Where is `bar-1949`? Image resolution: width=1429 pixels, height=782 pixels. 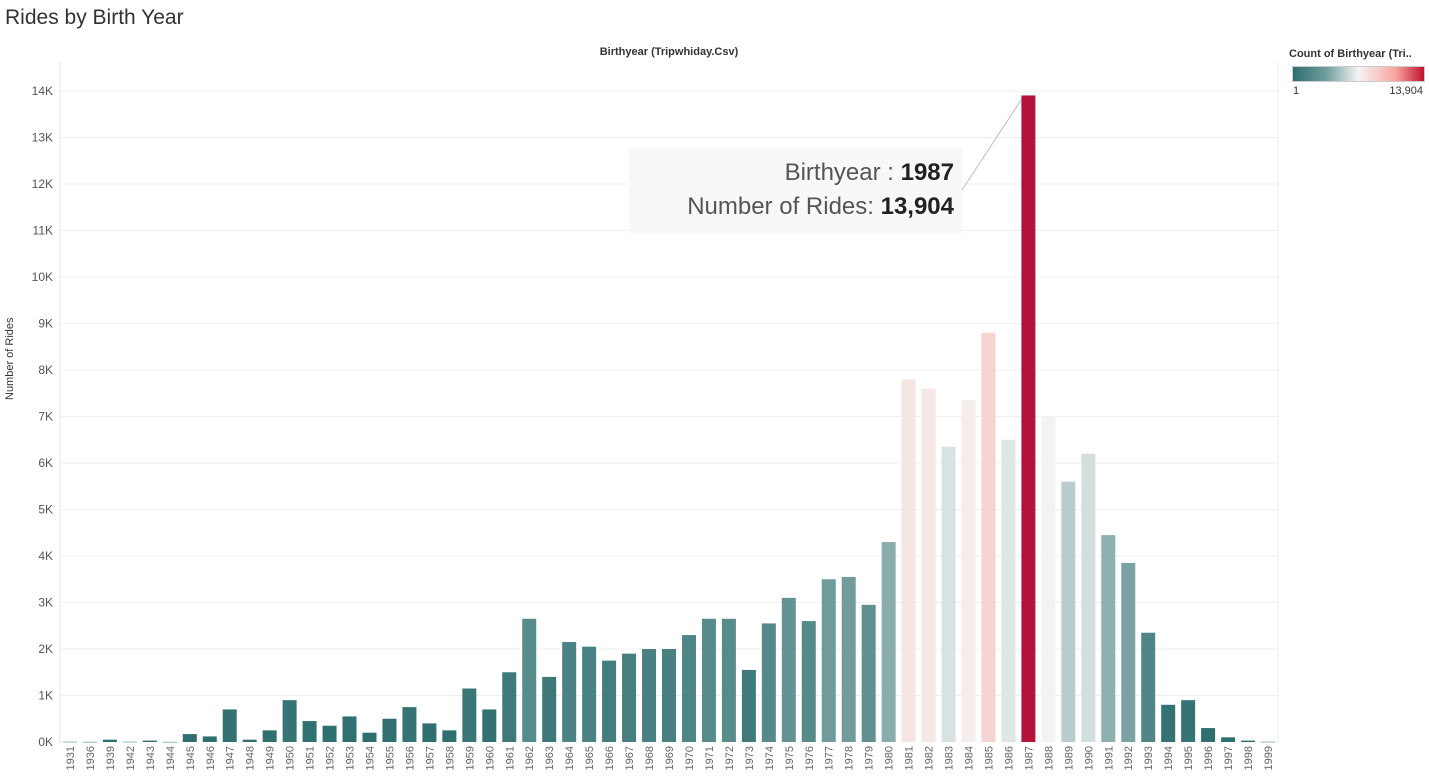
bar-1949 is located at coordinates (269, 736).